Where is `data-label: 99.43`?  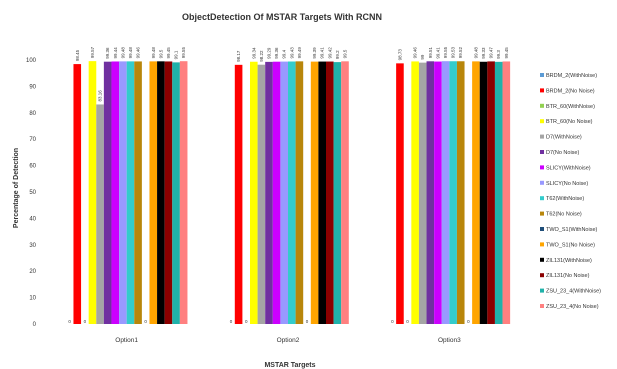 data-label: 99.43 is located at coordinates (291, 53).